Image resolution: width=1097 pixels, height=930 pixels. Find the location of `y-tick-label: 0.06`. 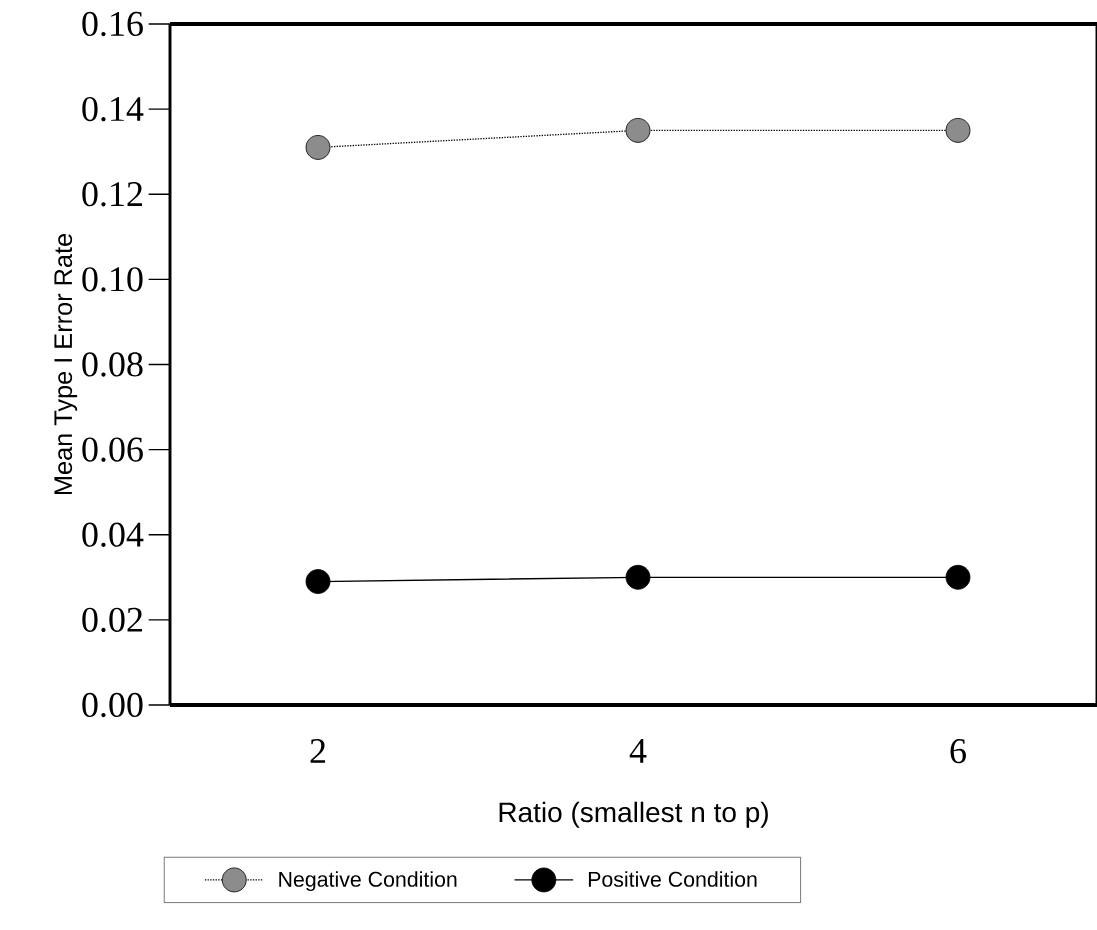

y-tick-label: 0.06 is located at coordinates (112, 449).